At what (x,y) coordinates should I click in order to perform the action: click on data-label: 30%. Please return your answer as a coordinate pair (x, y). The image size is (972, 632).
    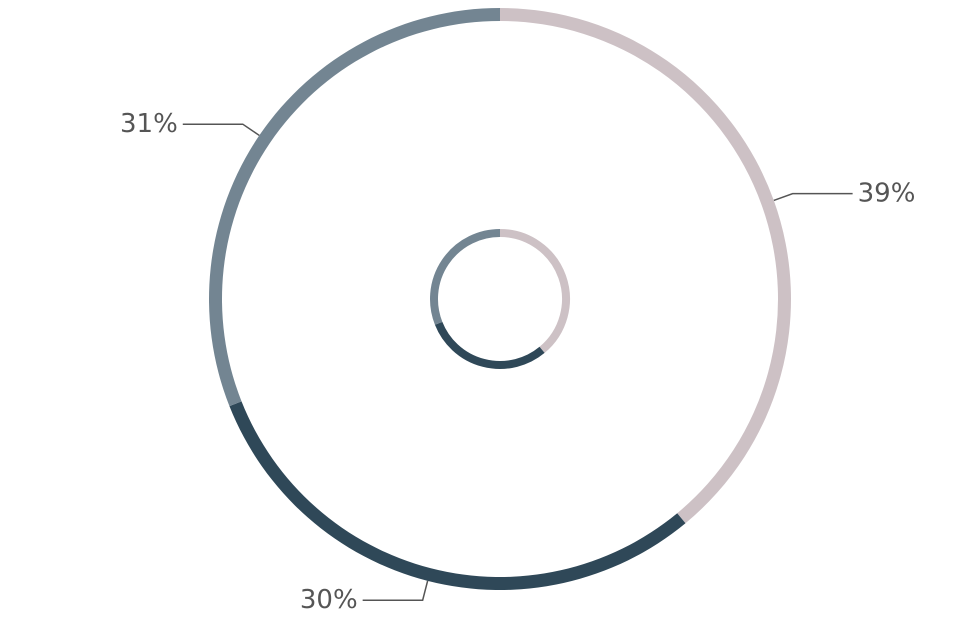
    Looking at the image, I should click on (329, 600).